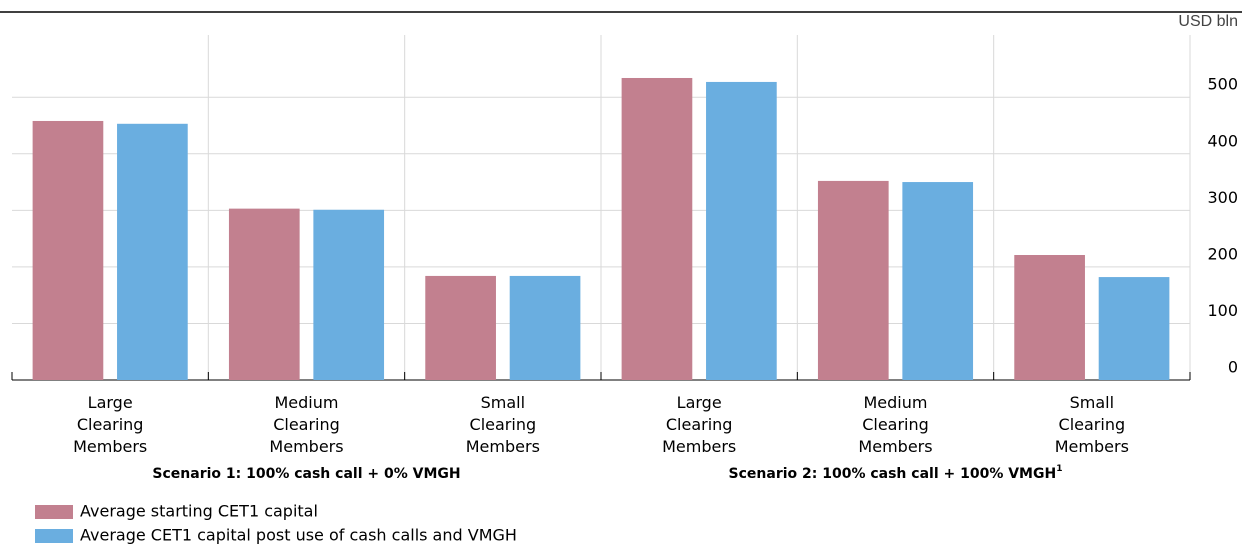  What do you see at coordinates (1208, 21) in the screenshot?
I see `y-unit: USD bln` at bounding box center [1208, 21].